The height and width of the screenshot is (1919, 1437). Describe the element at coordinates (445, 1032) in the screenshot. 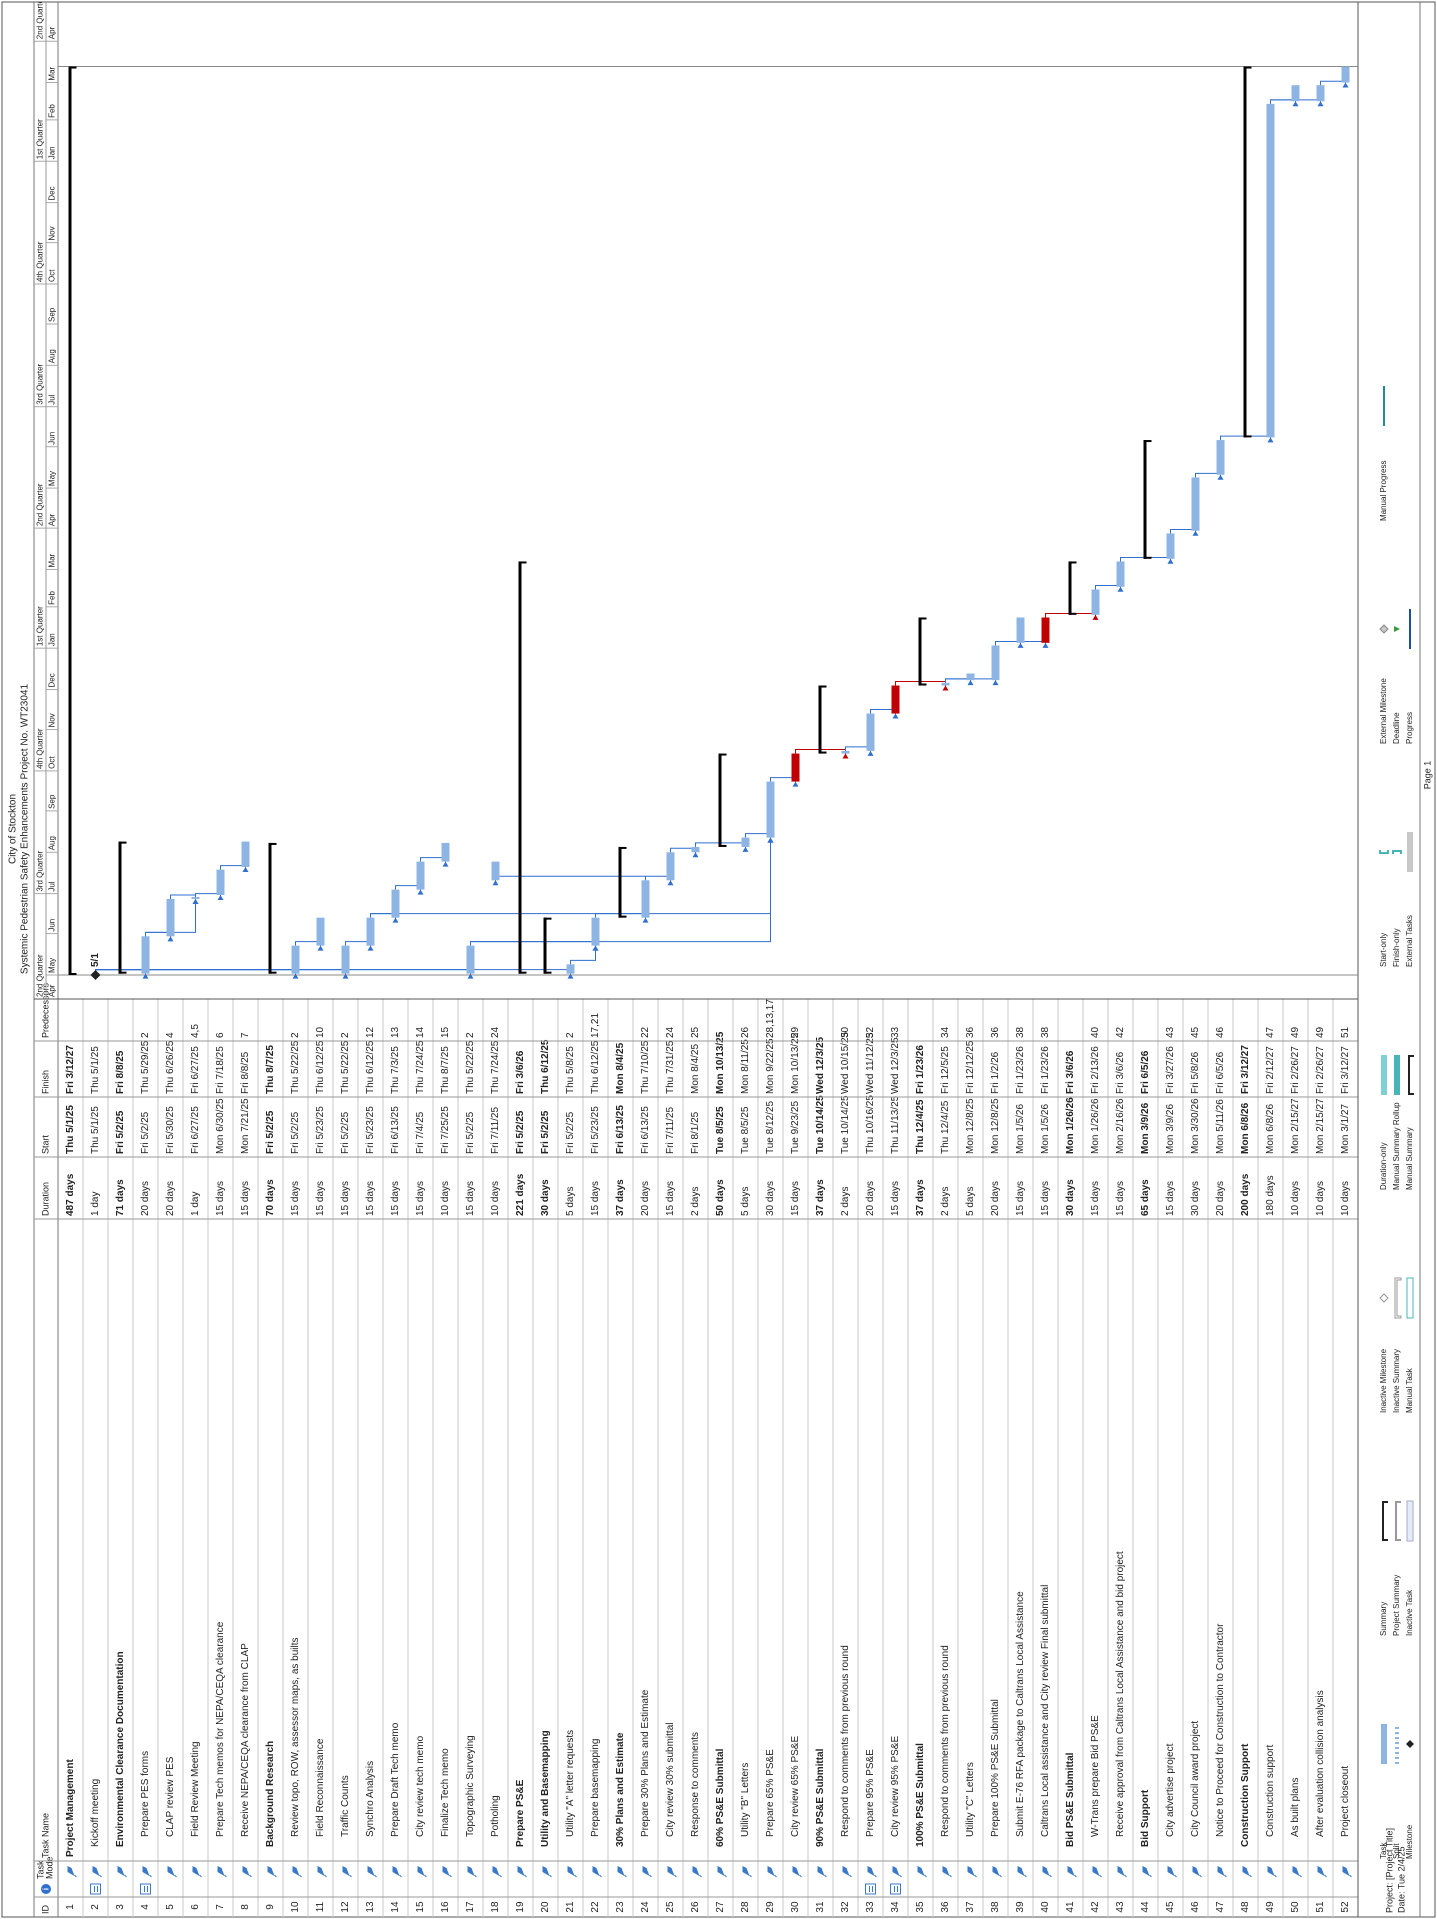

I see `predecessors: 15` at that location.